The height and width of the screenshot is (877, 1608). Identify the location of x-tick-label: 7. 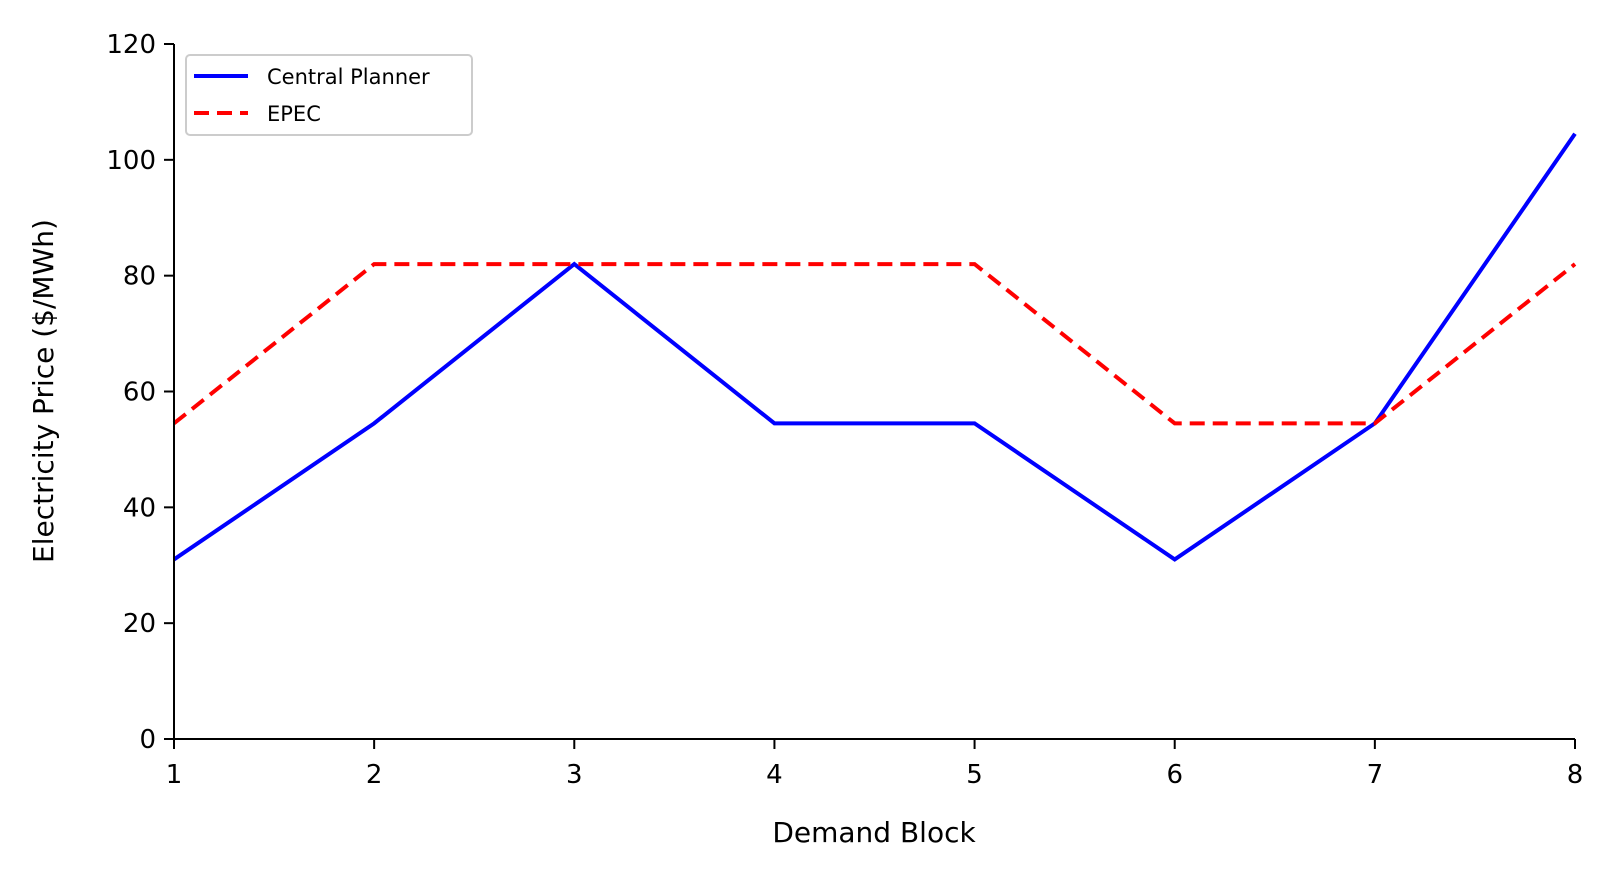
(1375, 775).